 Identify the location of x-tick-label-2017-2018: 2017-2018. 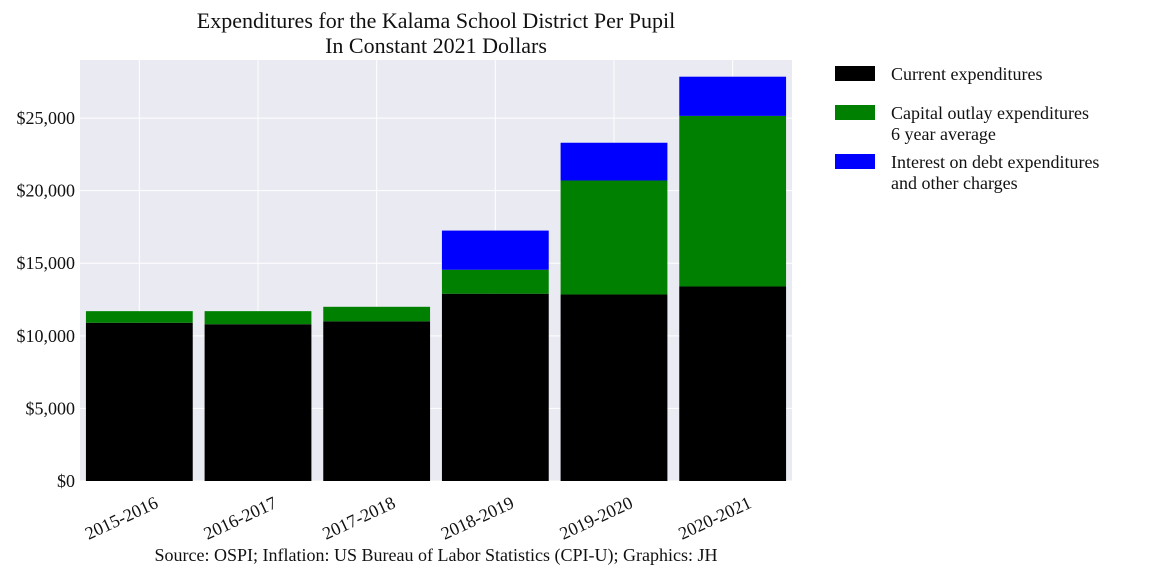
(358, 517).